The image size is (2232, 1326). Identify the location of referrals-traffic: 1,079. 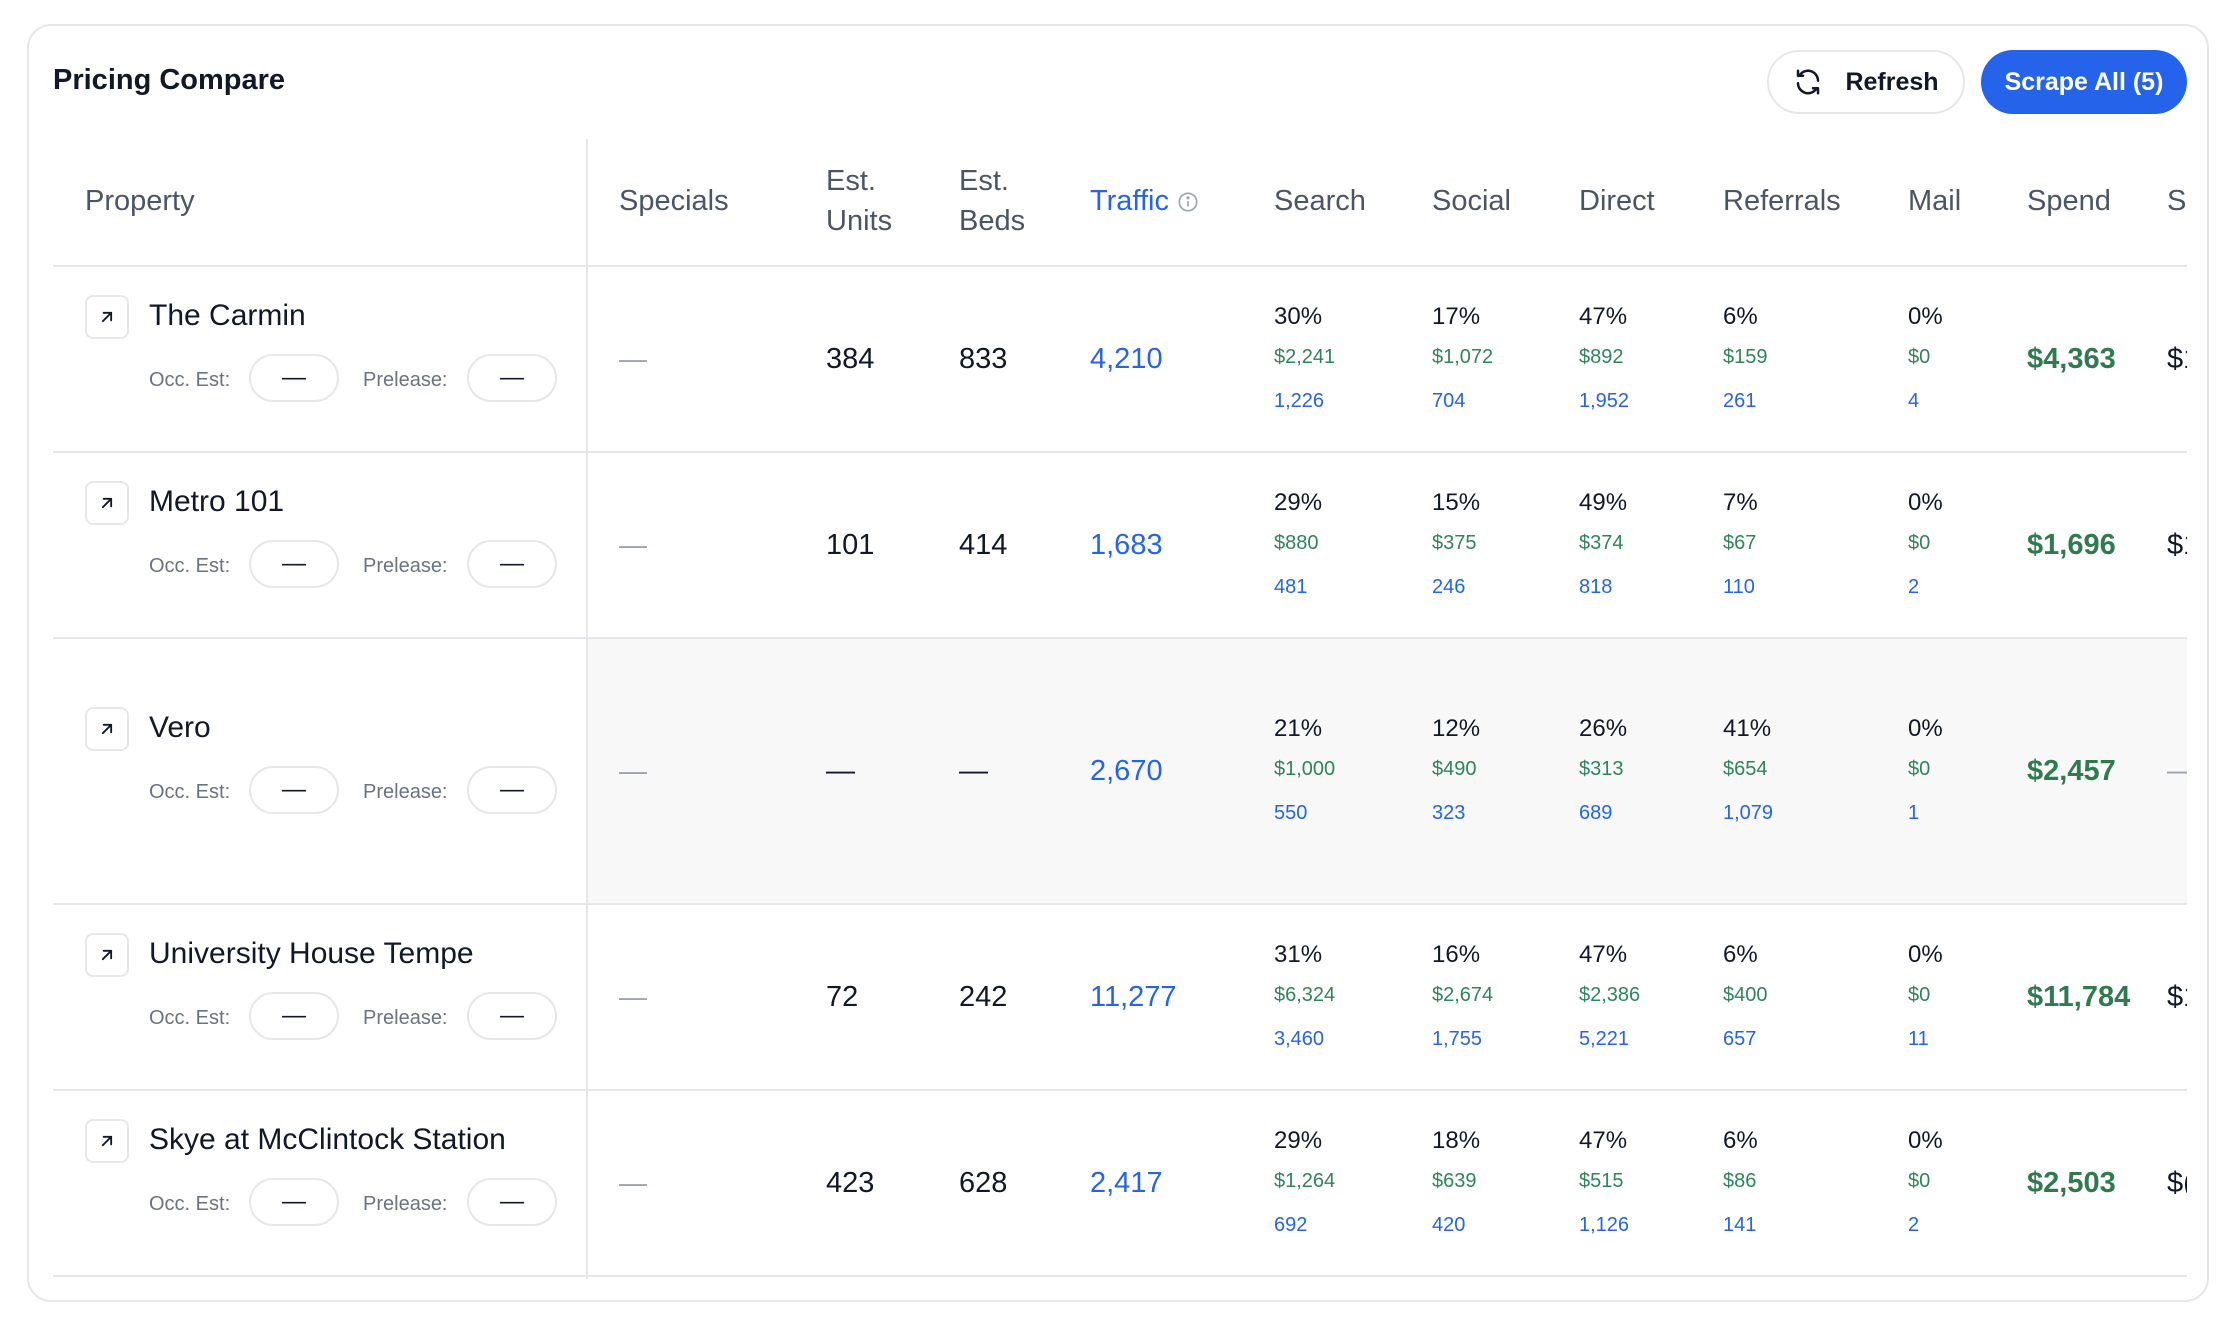
(1748, 813).